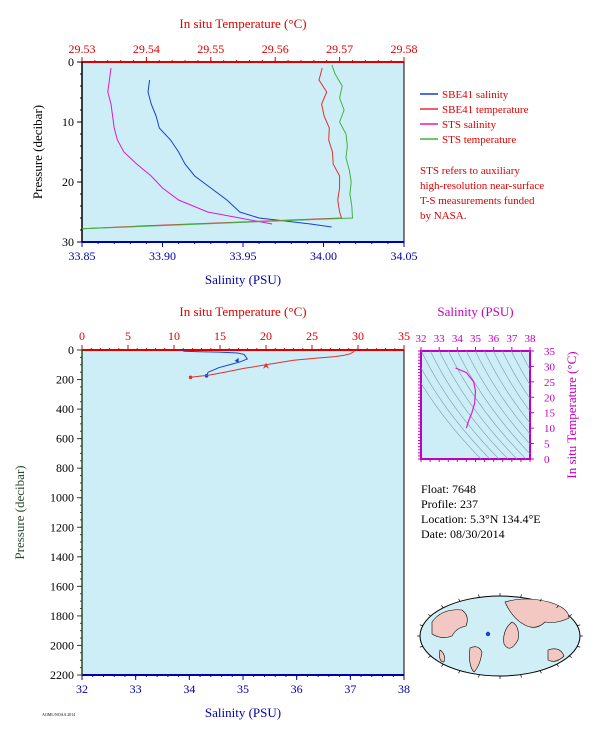 This screenshot has height=736, width=601. What do you see at coordinates (65, 468) in the screenshot?
I see `plot2-y-tick-label: 800` at bounding box center [65, 468].